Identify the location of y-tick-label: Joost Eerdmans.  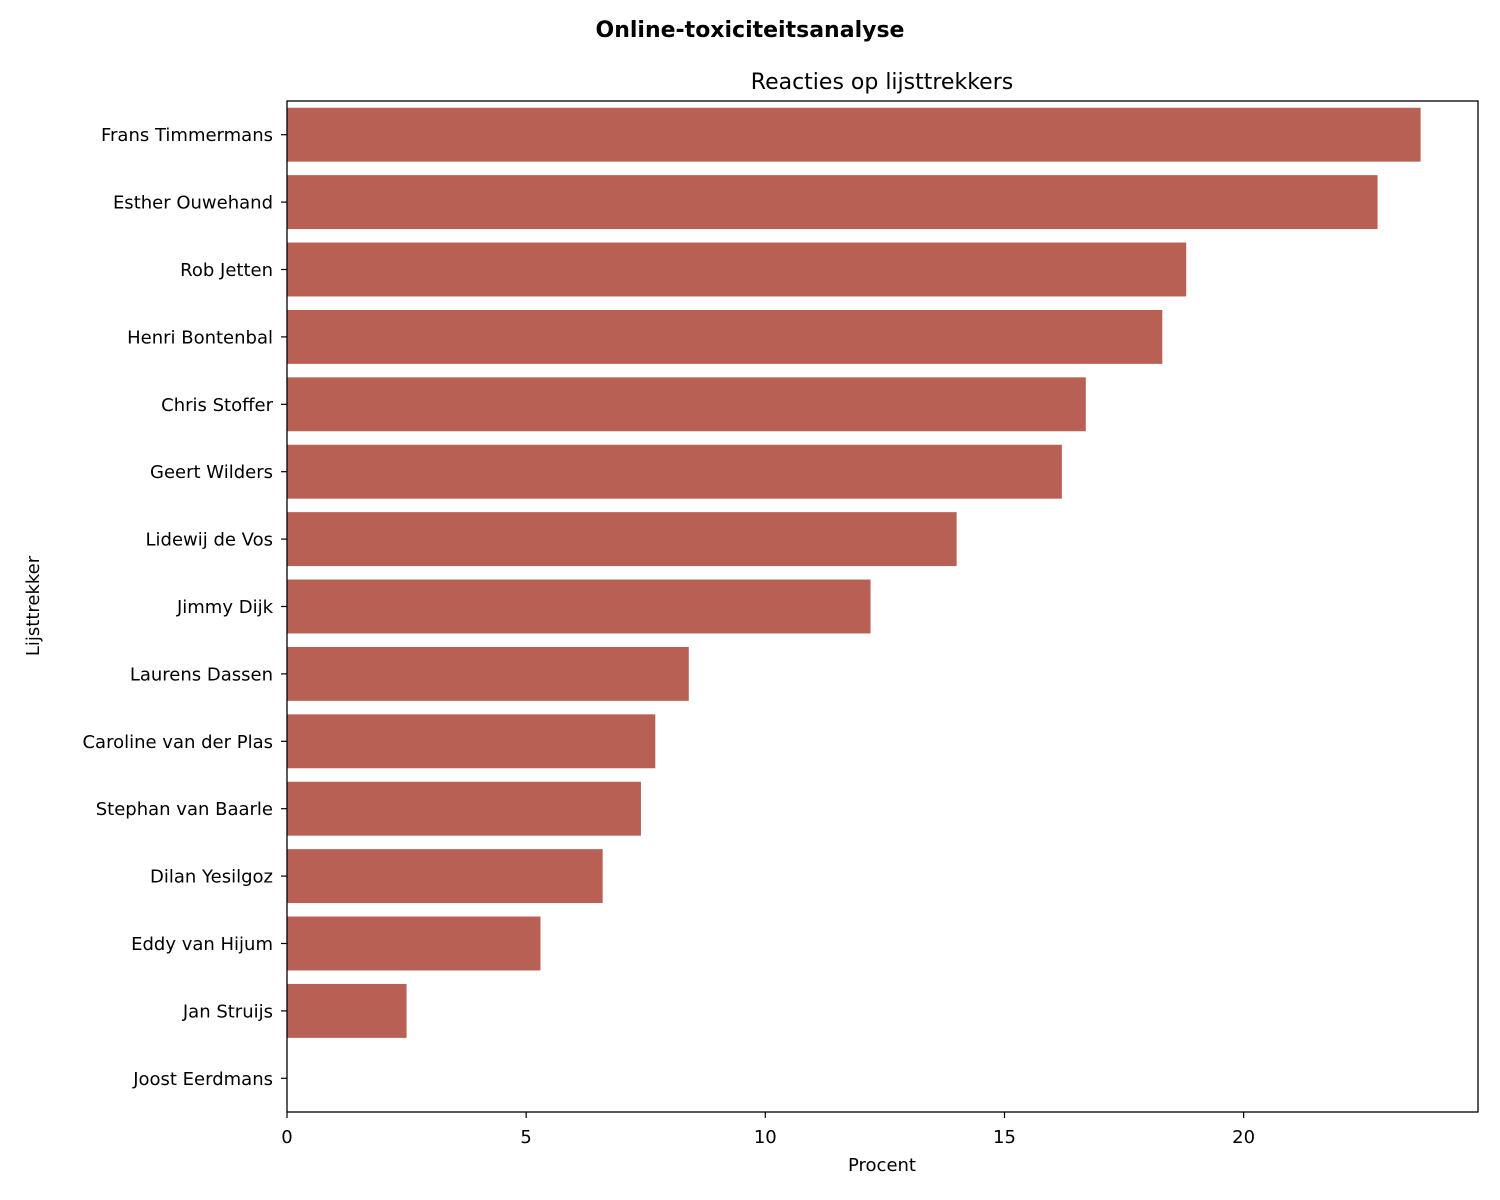
(202, 1079).